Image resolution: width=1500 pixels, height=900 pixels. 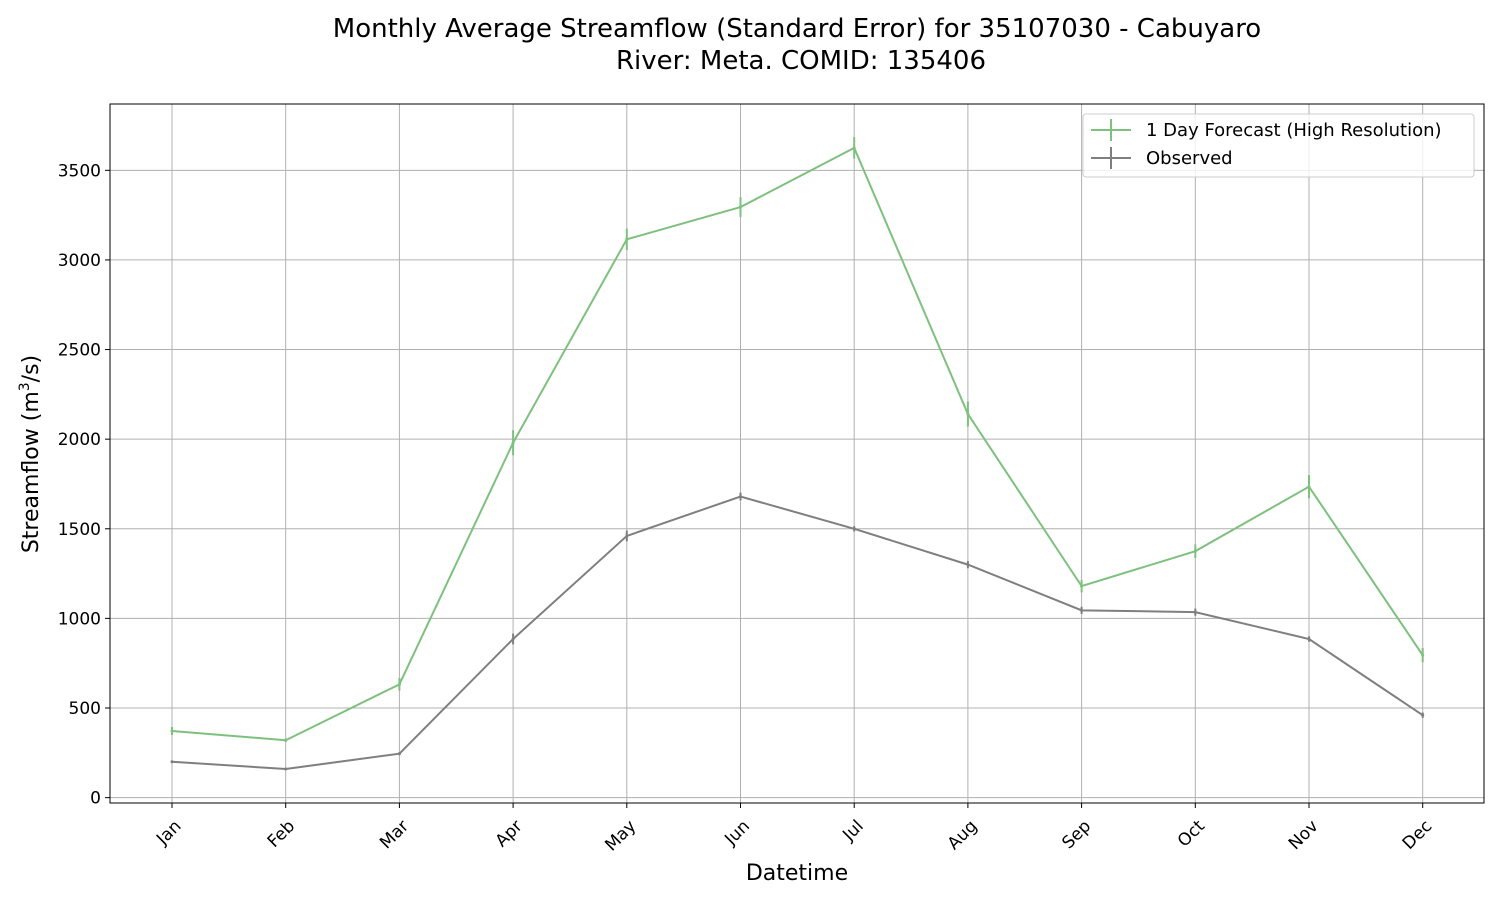 What do you see at coordinates (1189, 158) in the screenshot?
I see `legend-label: Observed` at bounding box center [1189, 158].